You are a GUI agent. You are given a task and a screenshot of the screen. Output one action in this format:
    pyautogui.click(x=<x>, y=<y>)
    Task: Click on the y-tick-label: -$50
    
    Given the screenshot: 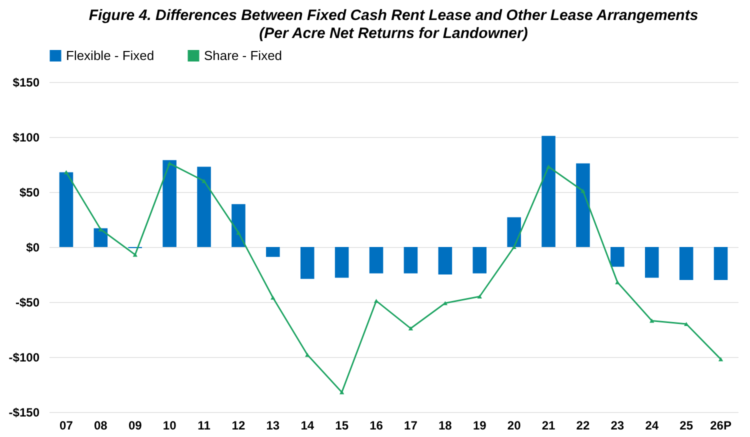 What is the action you would take?
    pyautogui.click(x=27, y=303)
    